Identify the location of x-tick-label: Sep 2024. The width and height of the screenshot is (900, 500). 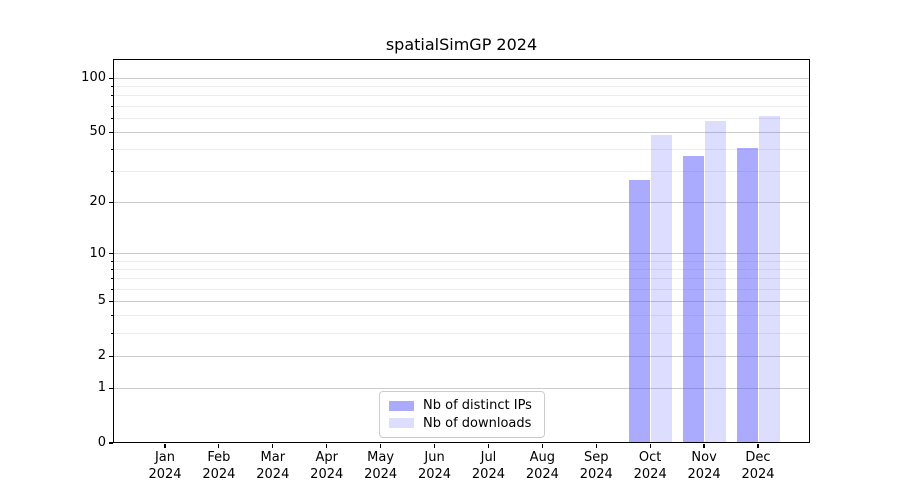
(596, 466).